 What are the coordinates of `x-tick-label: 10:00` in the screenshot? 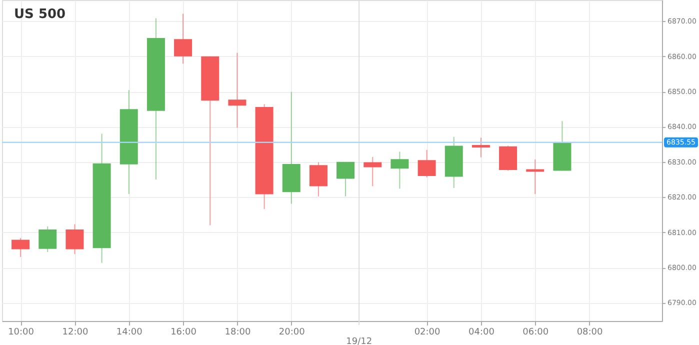 It's located at (21, 333).